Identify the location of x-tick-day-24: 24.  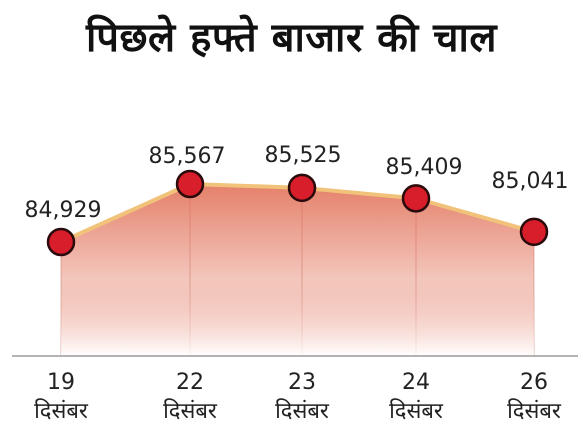
(416, 382).